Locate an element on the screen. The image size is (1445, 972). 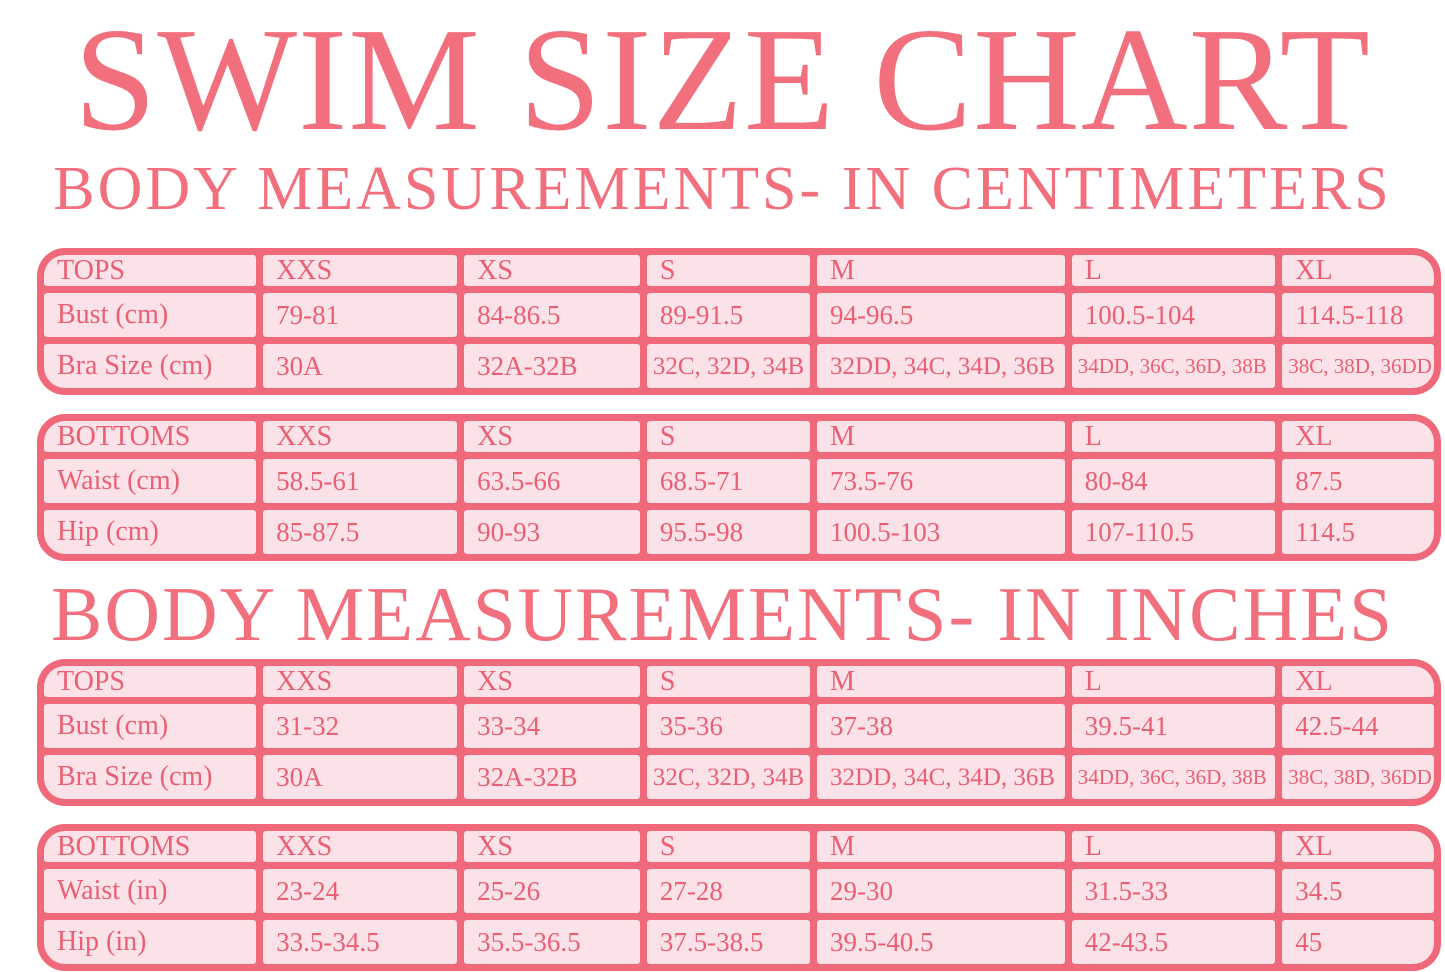
row-label-hip-in: Hip (in) is located at coordinates (150, 942).